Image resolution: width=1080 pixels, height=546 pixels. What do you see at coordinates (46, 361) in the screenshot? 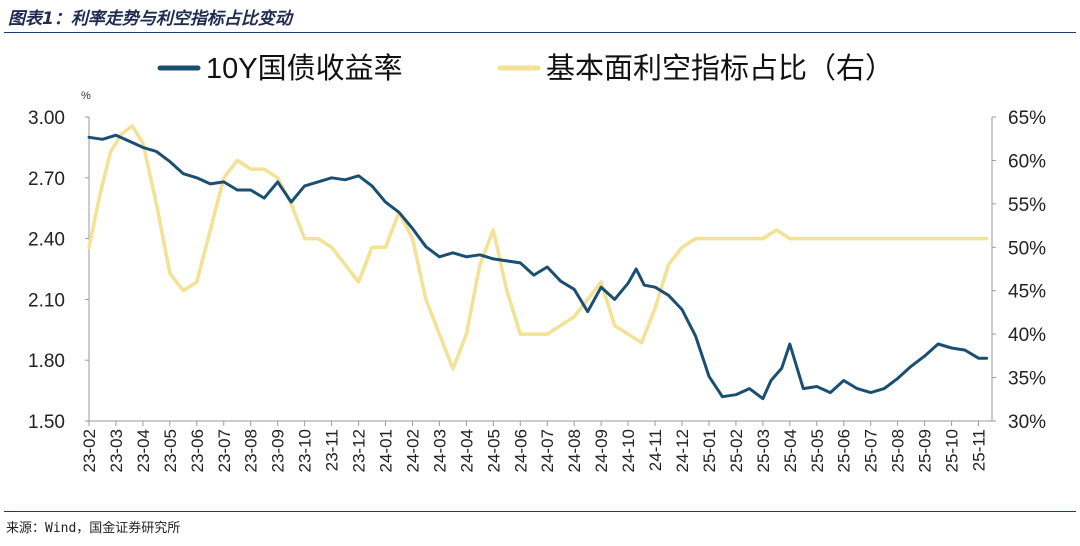
I see `left-tick-label: 1.80` at bounding box center [46, 361].